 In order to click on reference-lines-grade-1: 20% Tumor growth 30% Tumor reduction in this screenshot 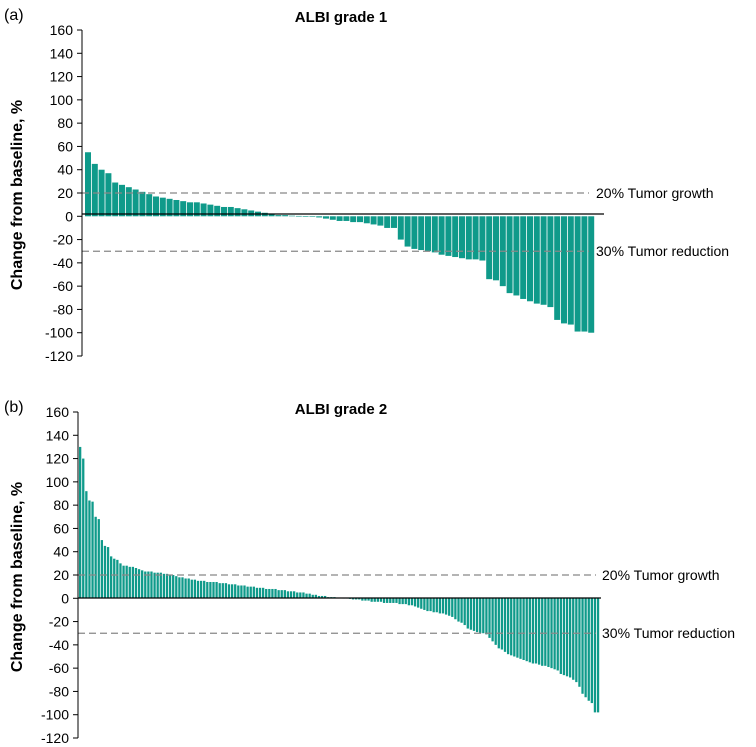, I will do `click(405, 222)`.